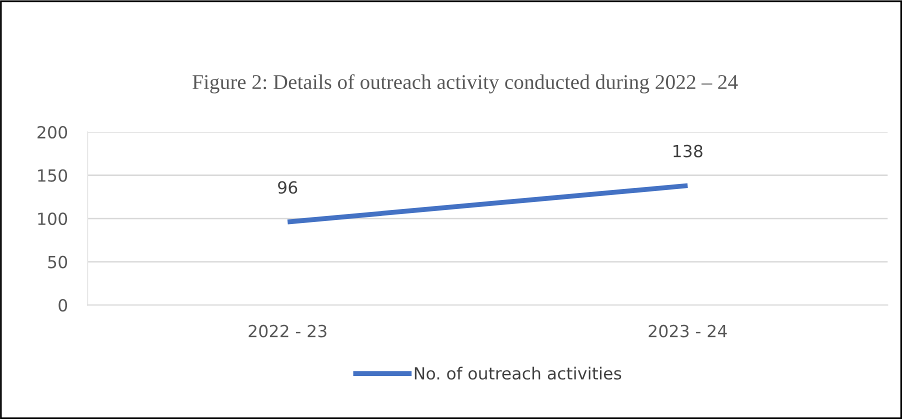 The height and width of the screenshot is (419, 903). I want to click on legend-label: No. of outreach activities, so click(518, 373).